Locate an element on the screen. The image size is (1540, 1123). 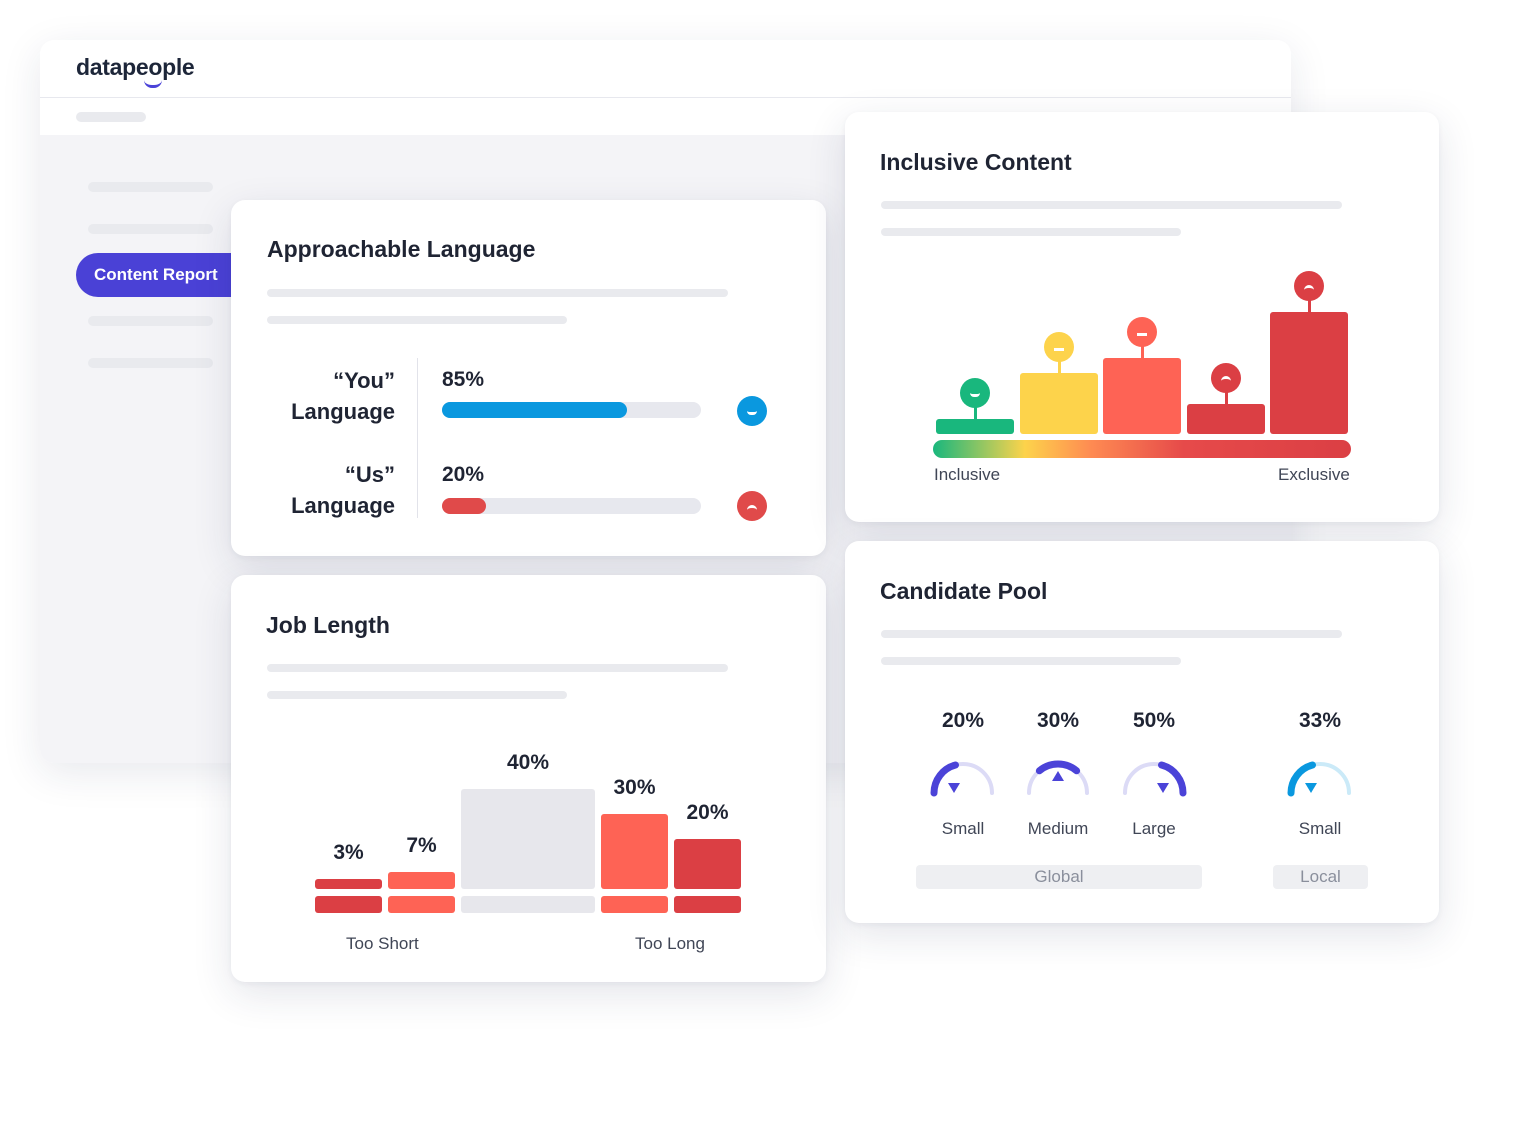
bar-data-label: 7% is located at coordinates (421, 845).